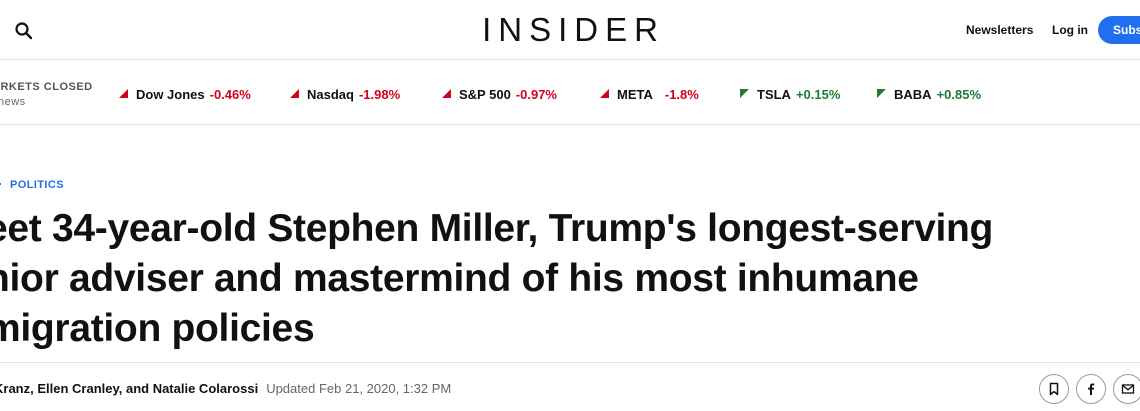 The height and width of the screenshot is (411, 1140). What do you see at coordinates (570, 362) in the screenshot?
I see `divider` at bounding box center [570, 362].